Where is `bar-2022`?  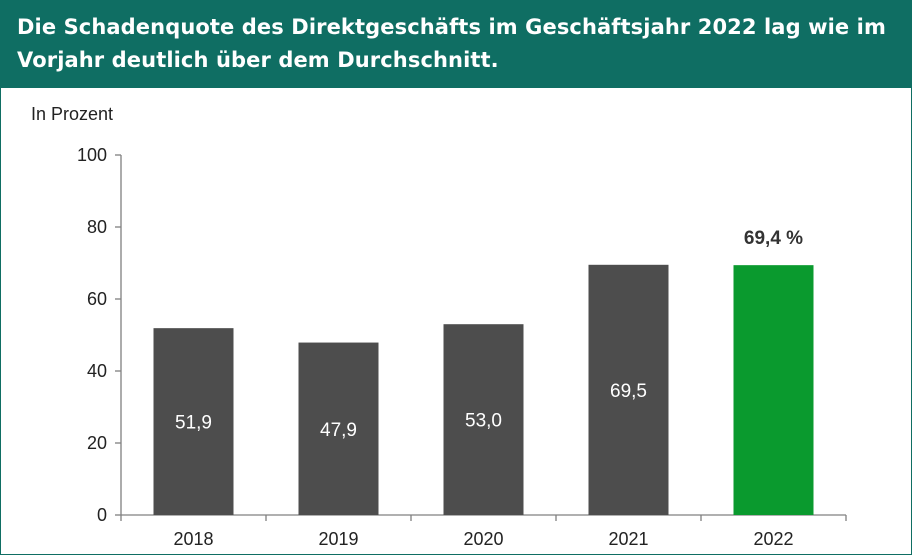 bar-2022 is located at coordinates (773, 390).